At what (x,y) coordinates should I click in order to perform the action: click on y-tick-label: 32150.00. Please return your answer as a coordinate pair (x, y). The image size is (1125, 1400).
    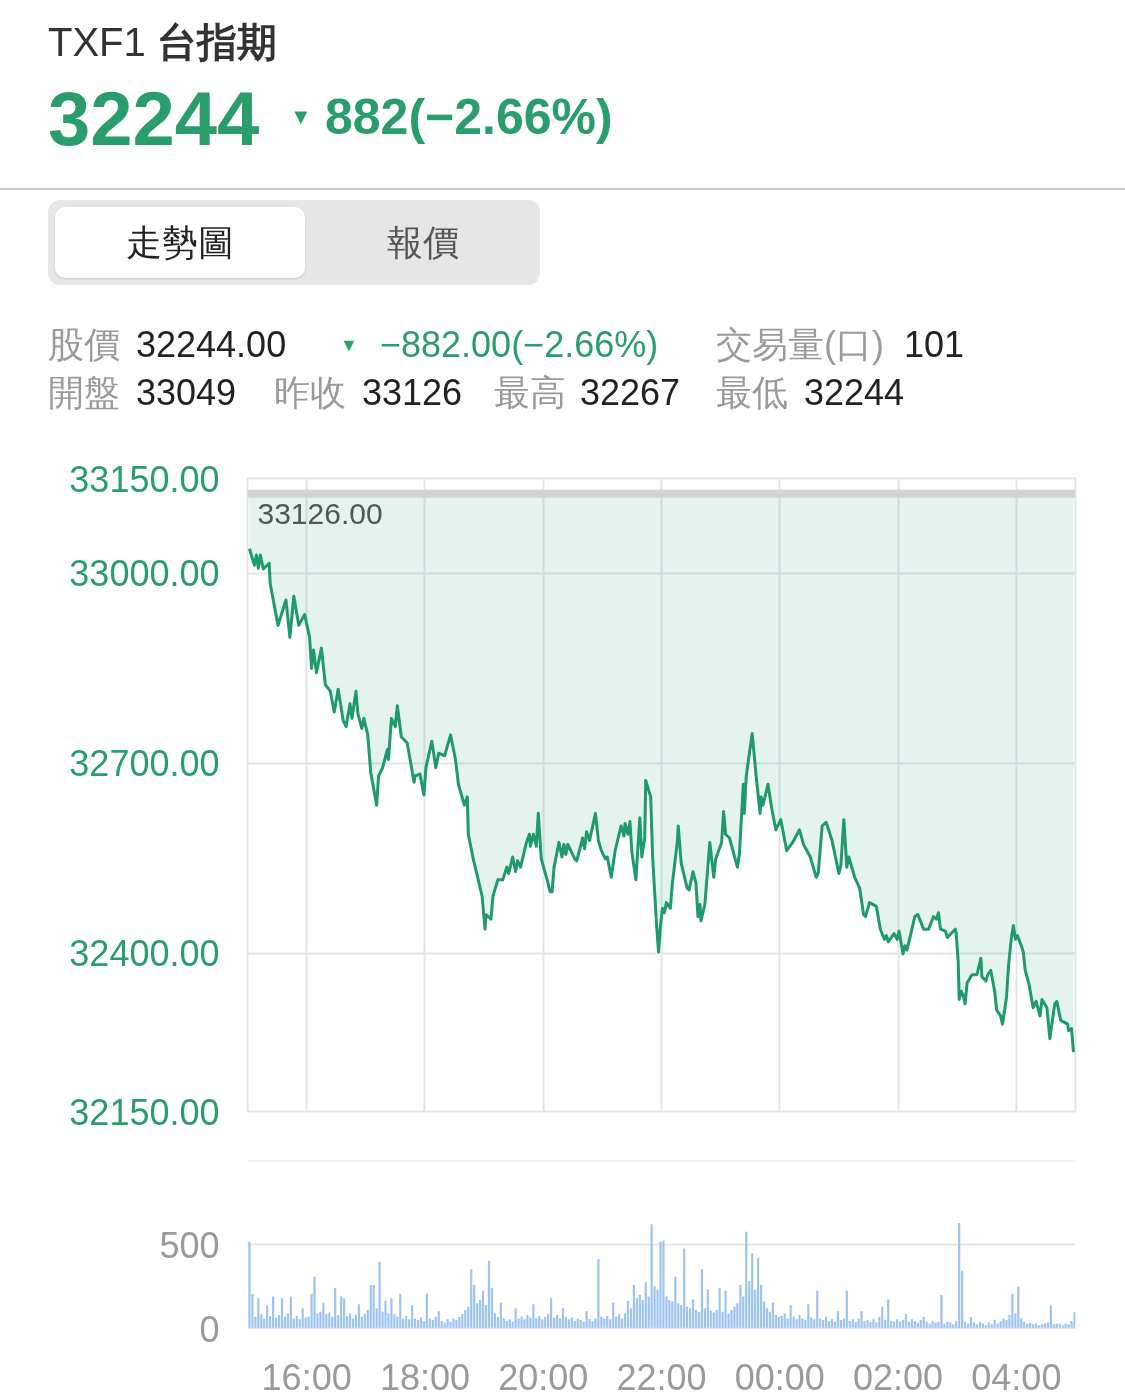
    Looking at the image, I should click on (144, 1112).